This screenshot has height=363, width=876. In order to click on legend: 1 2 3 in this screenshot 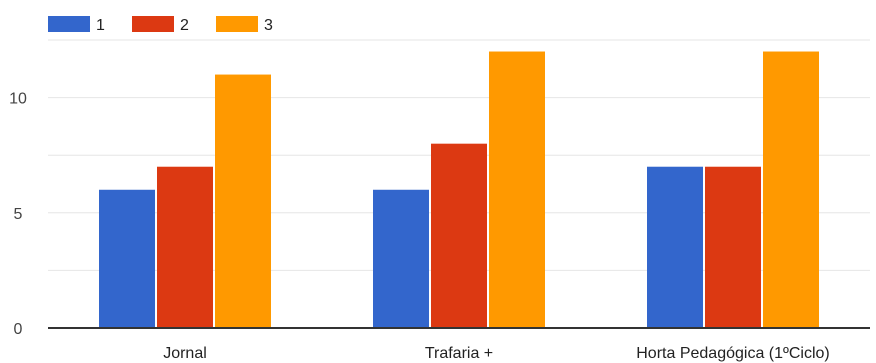, I will do `click(160, 25)`.